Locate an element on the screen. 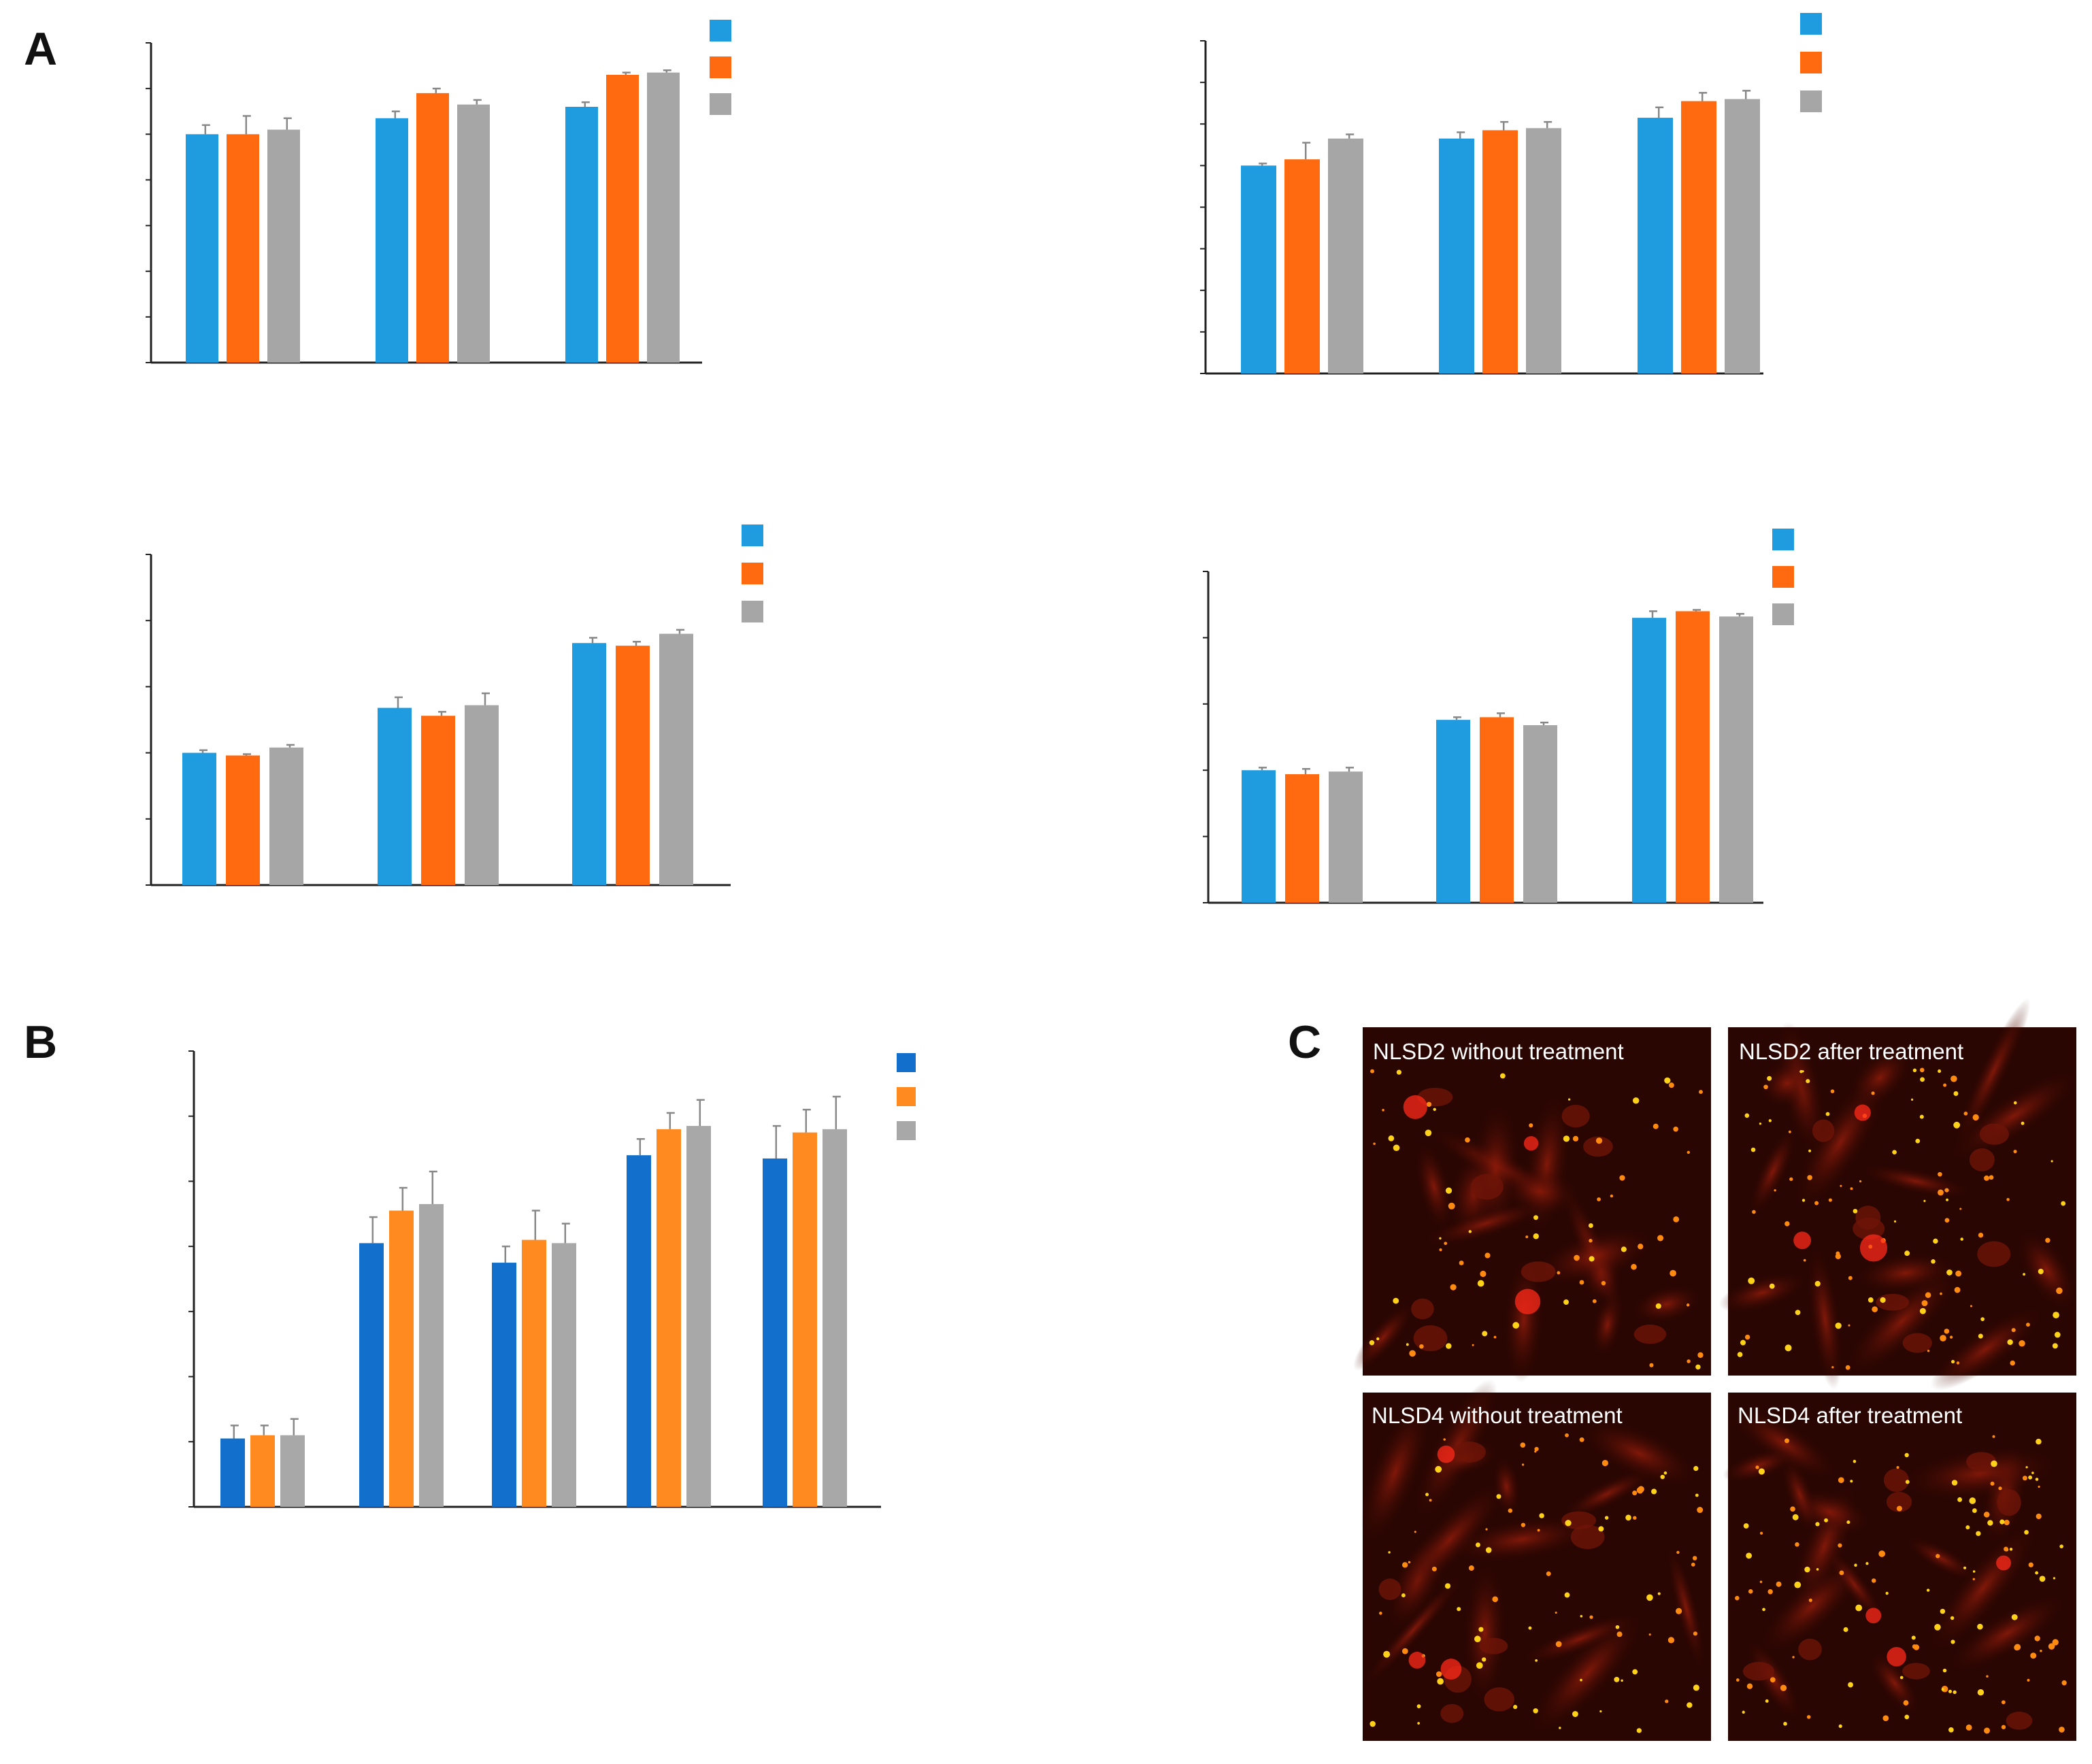 This screenshot has height=1764, width=2092. panel-letter-a: A is located at coordinates (40, 49).